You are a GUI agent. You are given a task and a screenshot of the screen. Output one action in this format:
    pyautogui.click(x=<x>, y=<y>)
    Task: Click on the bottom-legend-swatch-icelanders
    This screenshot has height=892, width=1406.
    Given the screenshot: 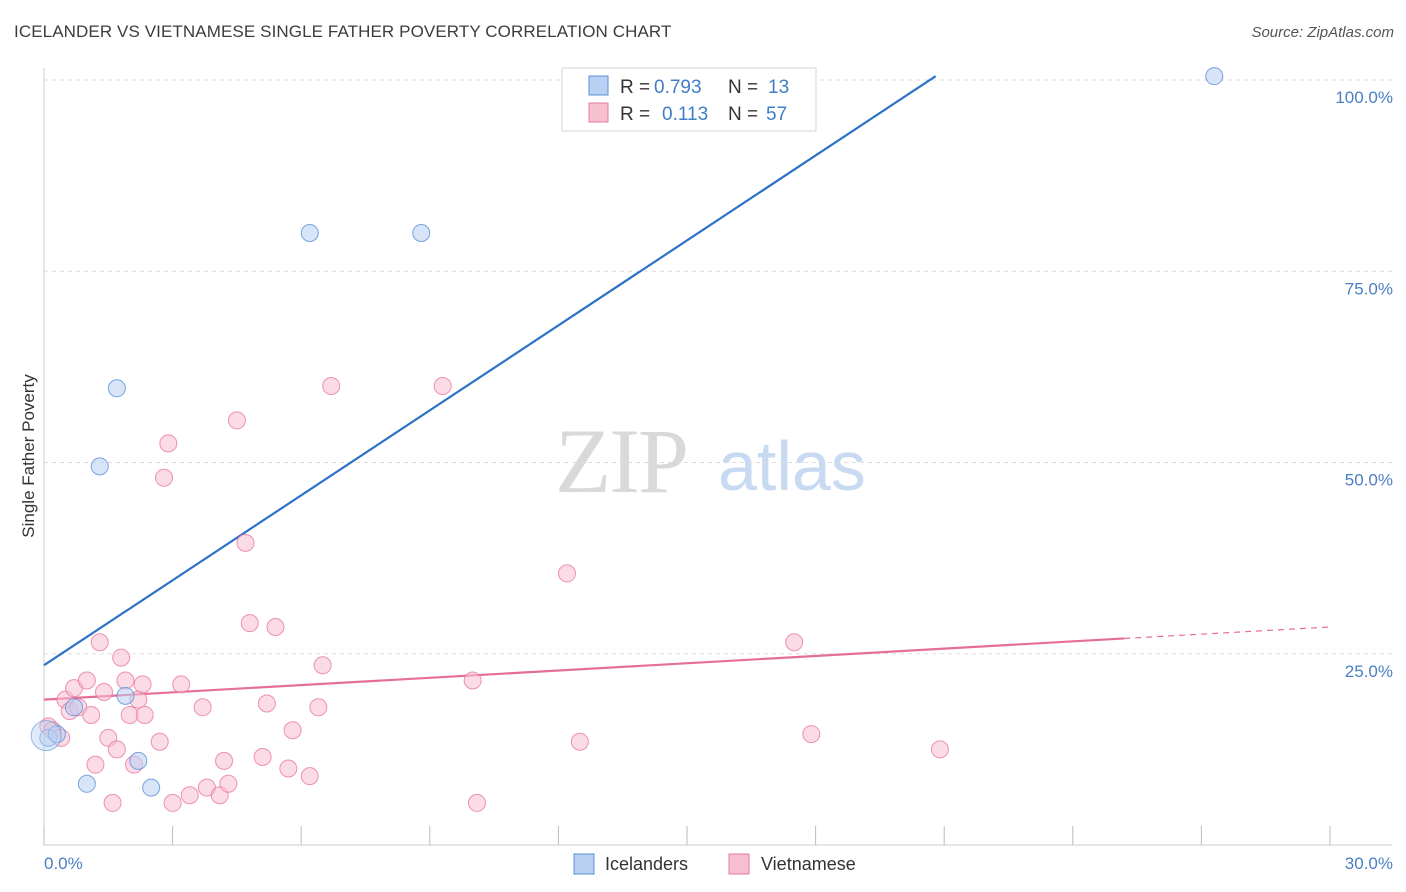 What is the action you would take?
    pyautogui.click(x=584, y=864)
    